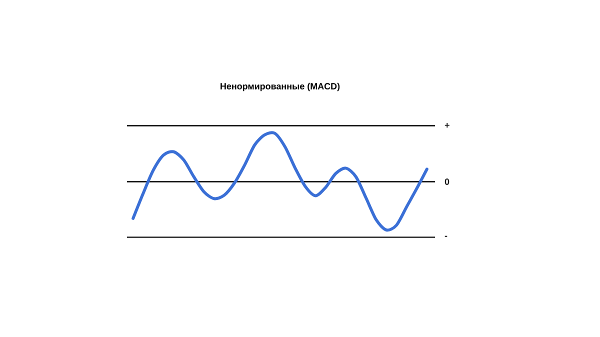 This screenshot has height=337, width=600. Describe the element at coordinates (447, 181) in the screenshot. I see `ref-line-label: 0` at that location.